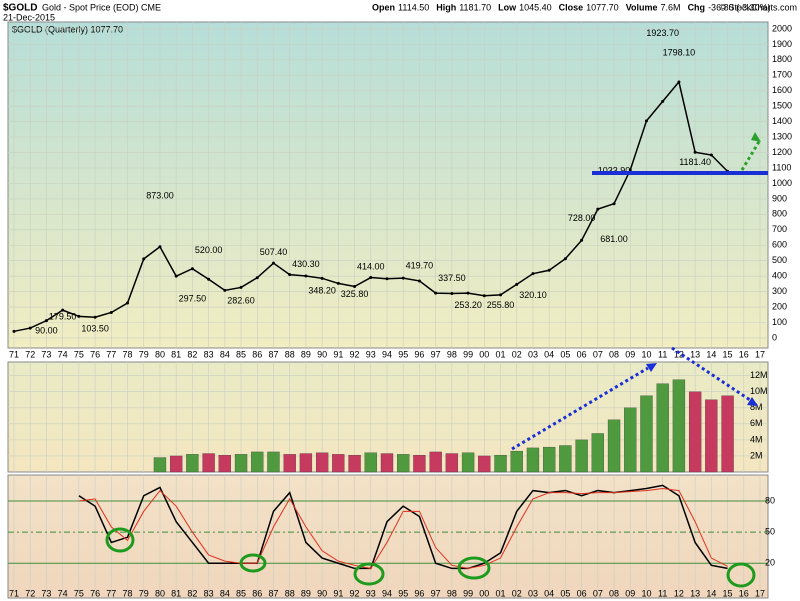  Describe the element at coordinates (46, 330) in the screenshot. I see `price-annotation: 90.00` at that location.